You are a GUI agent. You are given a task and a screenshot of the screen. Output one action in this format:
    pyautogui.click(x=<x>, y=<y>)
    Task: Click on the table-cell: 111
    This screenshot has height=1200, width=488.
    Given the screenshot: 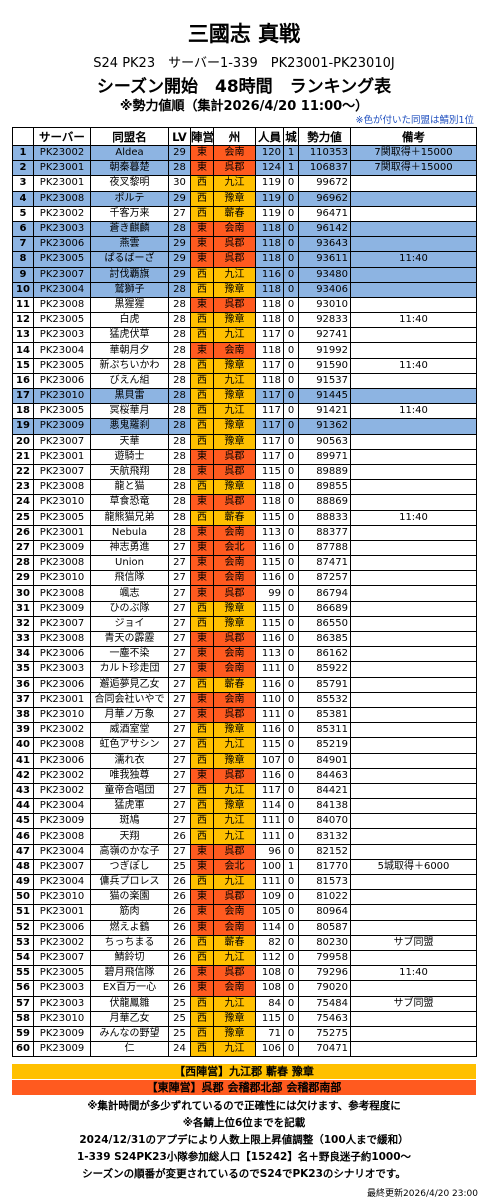 What is the action you would take?
    pyautogui.click(x=269, y=882)
    